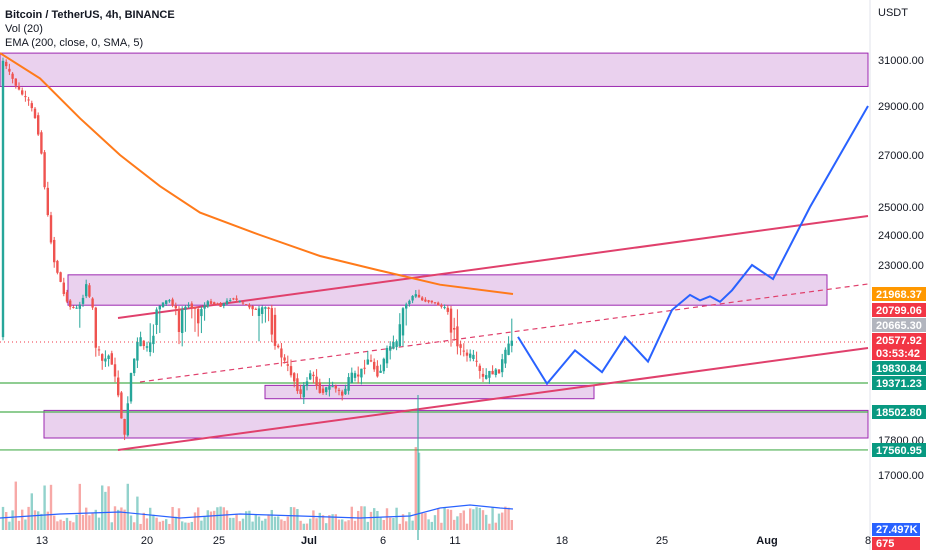  Describe the element at coordinates (24, 29) in the screenshot. I see `volume-indicator-label: Vol (20)` at that location.